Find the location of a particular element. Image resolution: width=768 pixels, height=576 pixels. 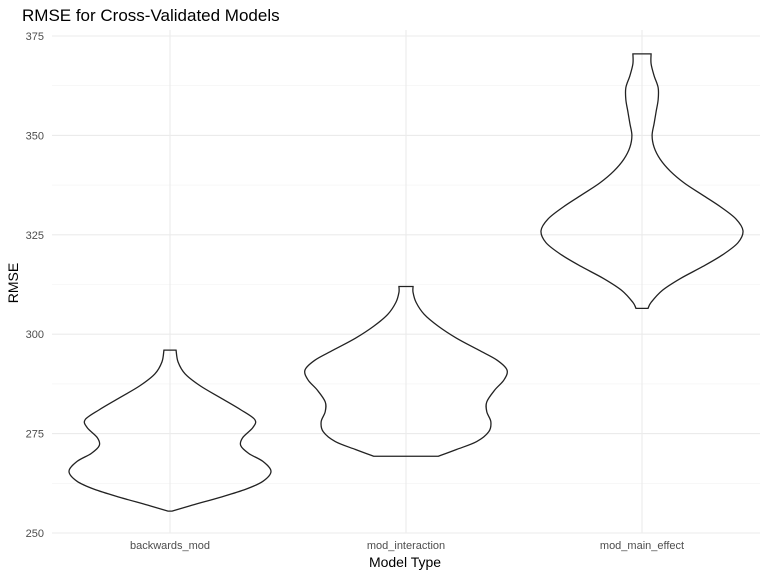

violin-mod-main-effect is located at coordinates (642, 181).